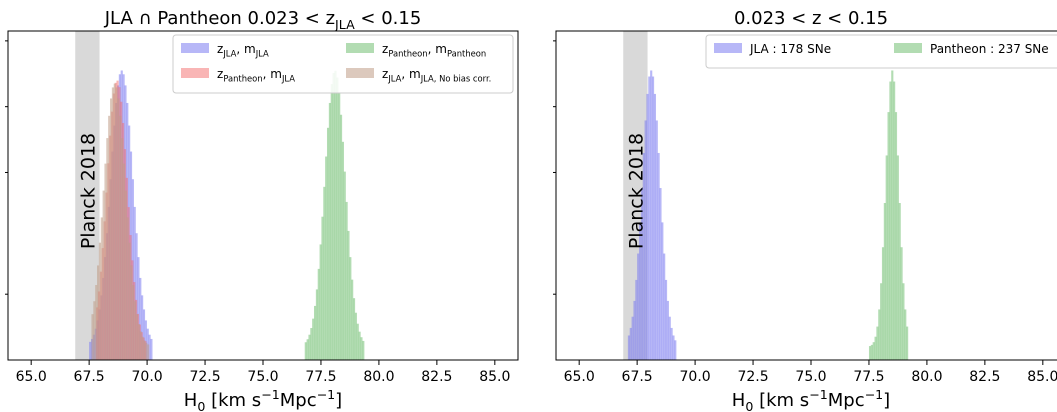 This screenshot has height=412, width=1057. Describe the element at coordinates (326, 394) in the screenshot. I see `x-axis-label-part-5: −1` at that location.